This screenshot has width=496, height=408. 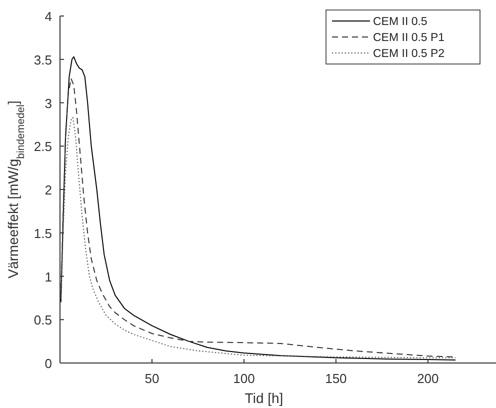 I want to click on x-tick-label: 50, so click(x=152, y=378).